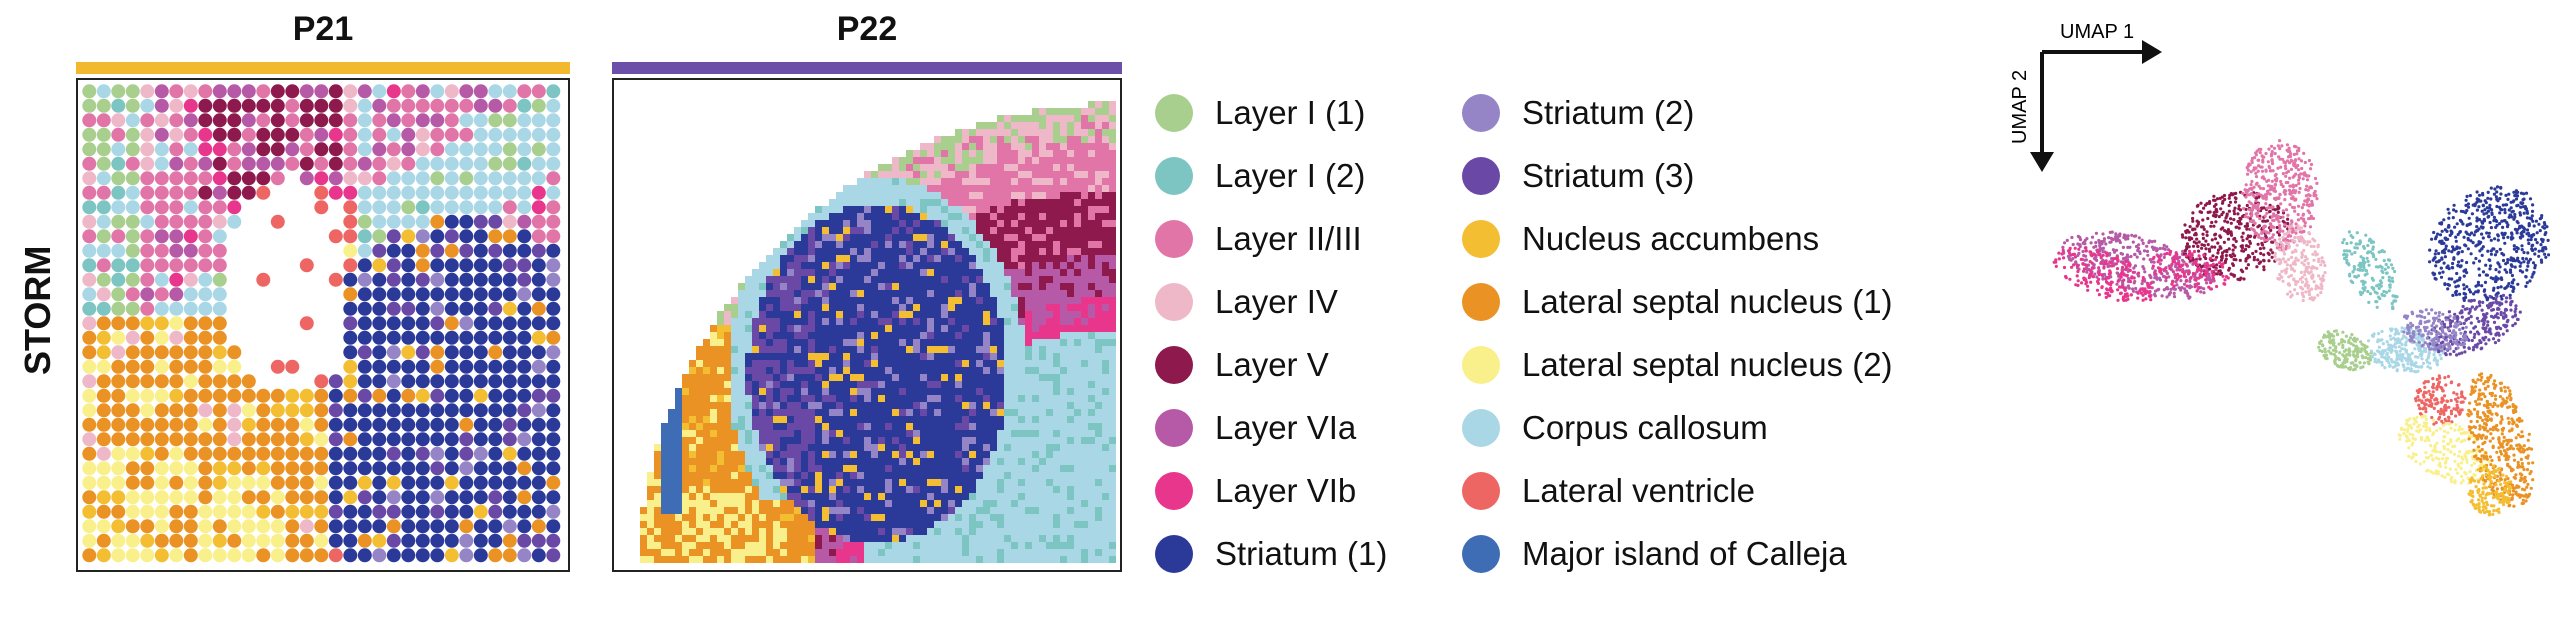 The image size is (2560, 629). I want to click on legend-item: Layer V, so click(1271, 364).